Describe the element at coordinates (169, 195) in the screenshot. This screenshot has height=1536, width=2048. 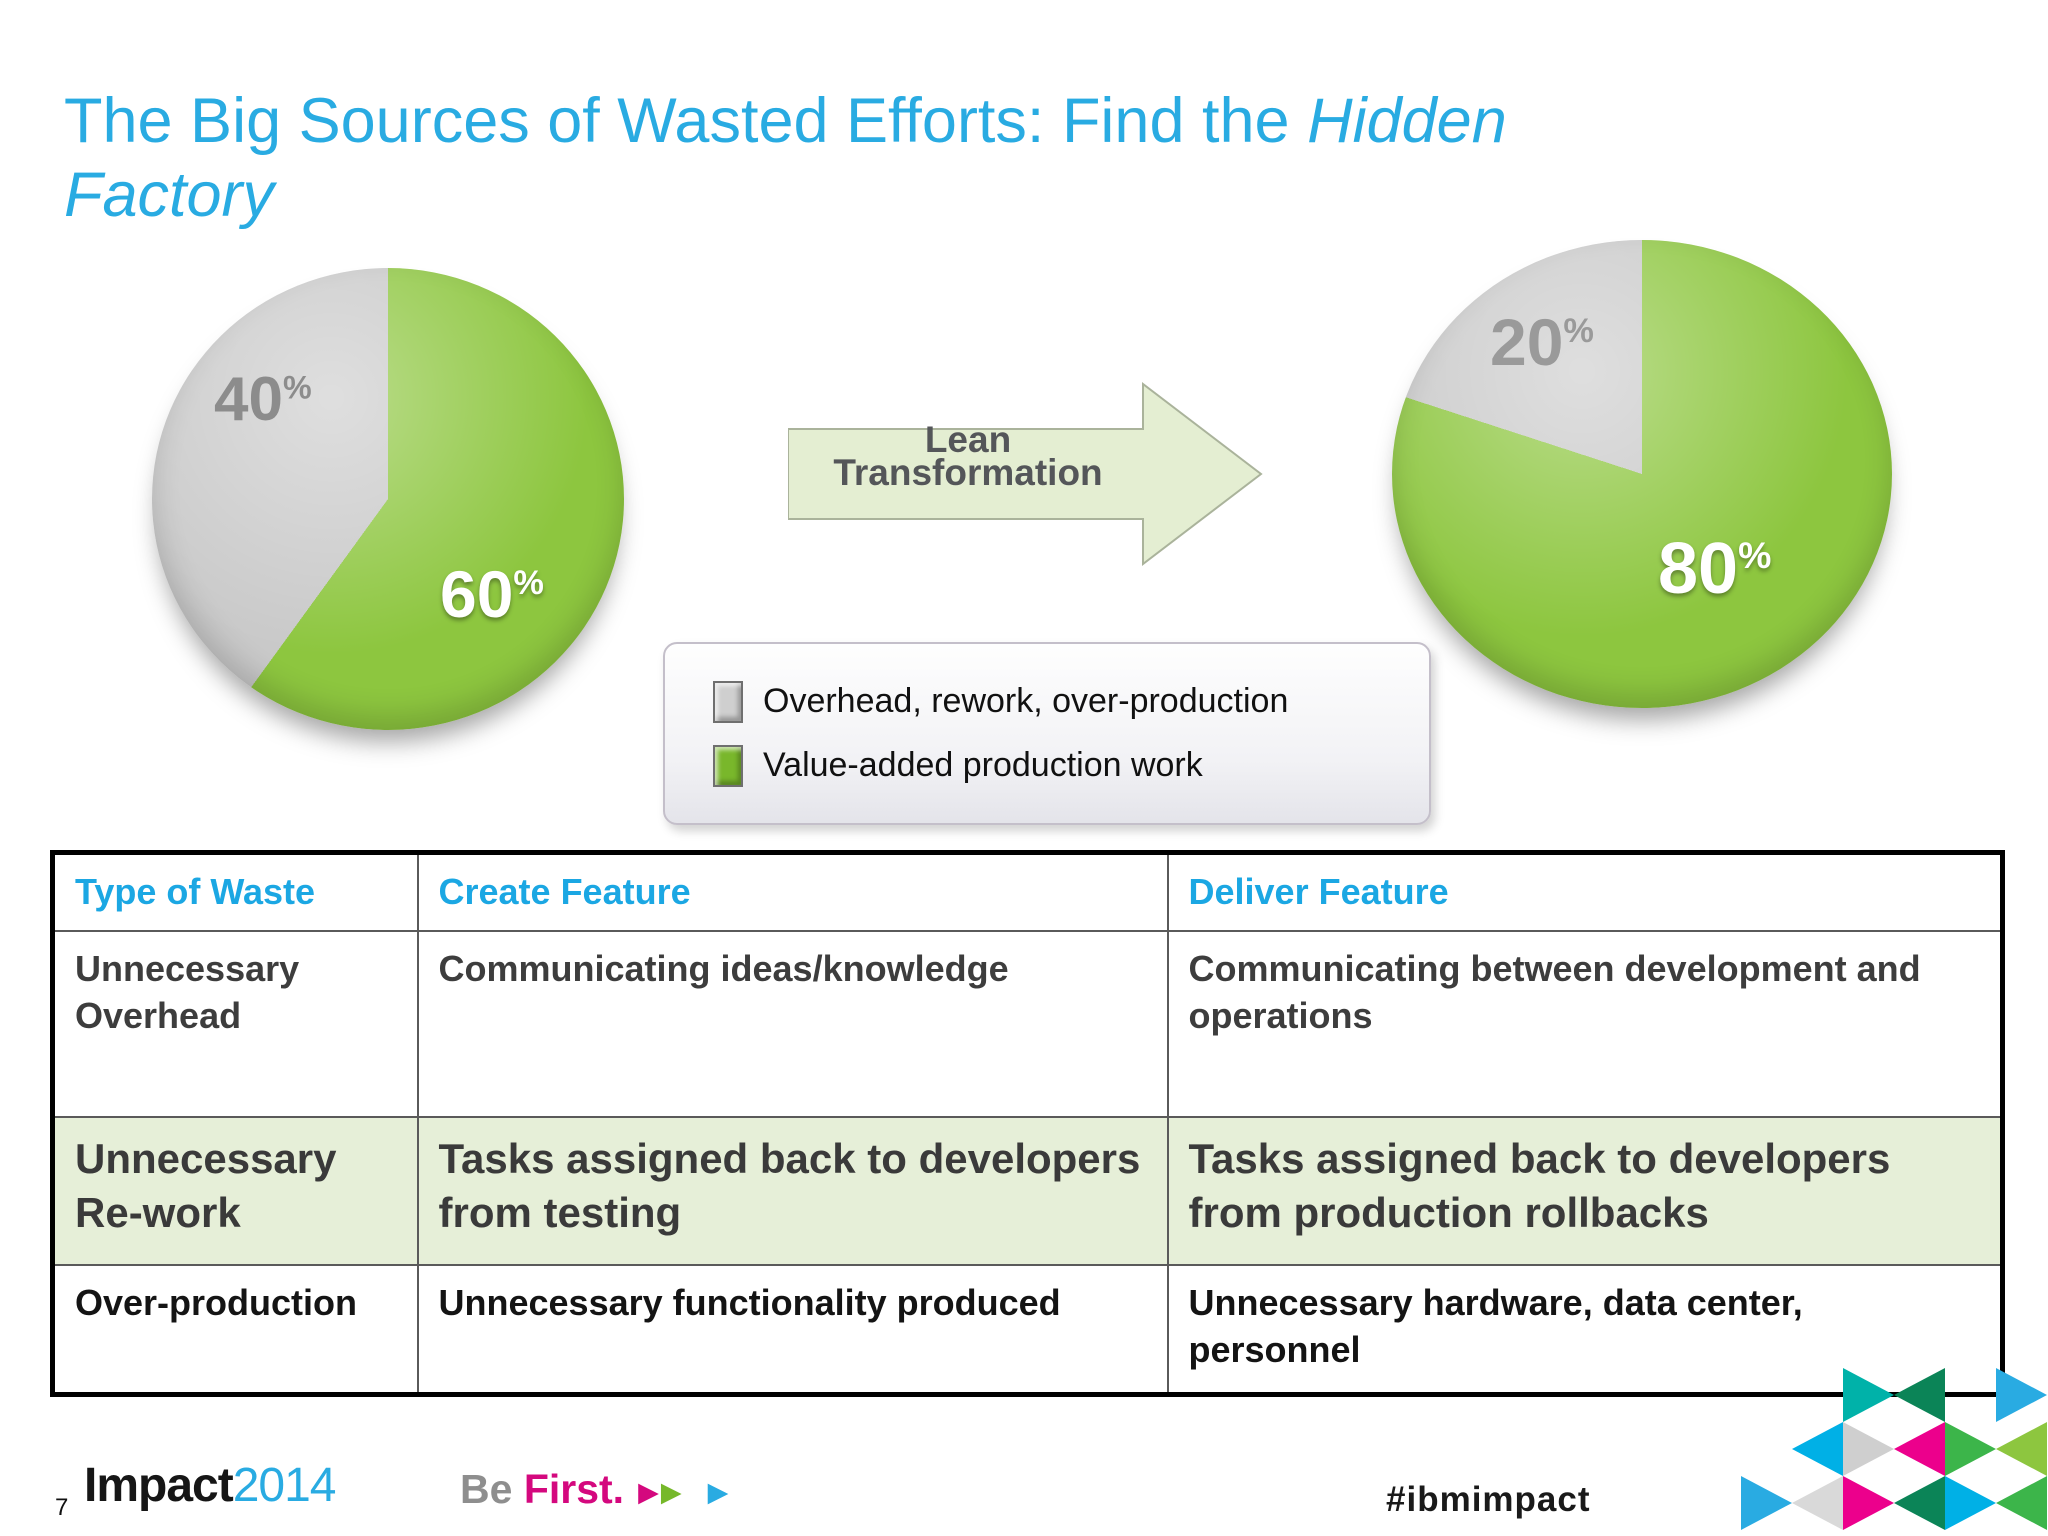
I see `title-line-2: Factory` at that location.